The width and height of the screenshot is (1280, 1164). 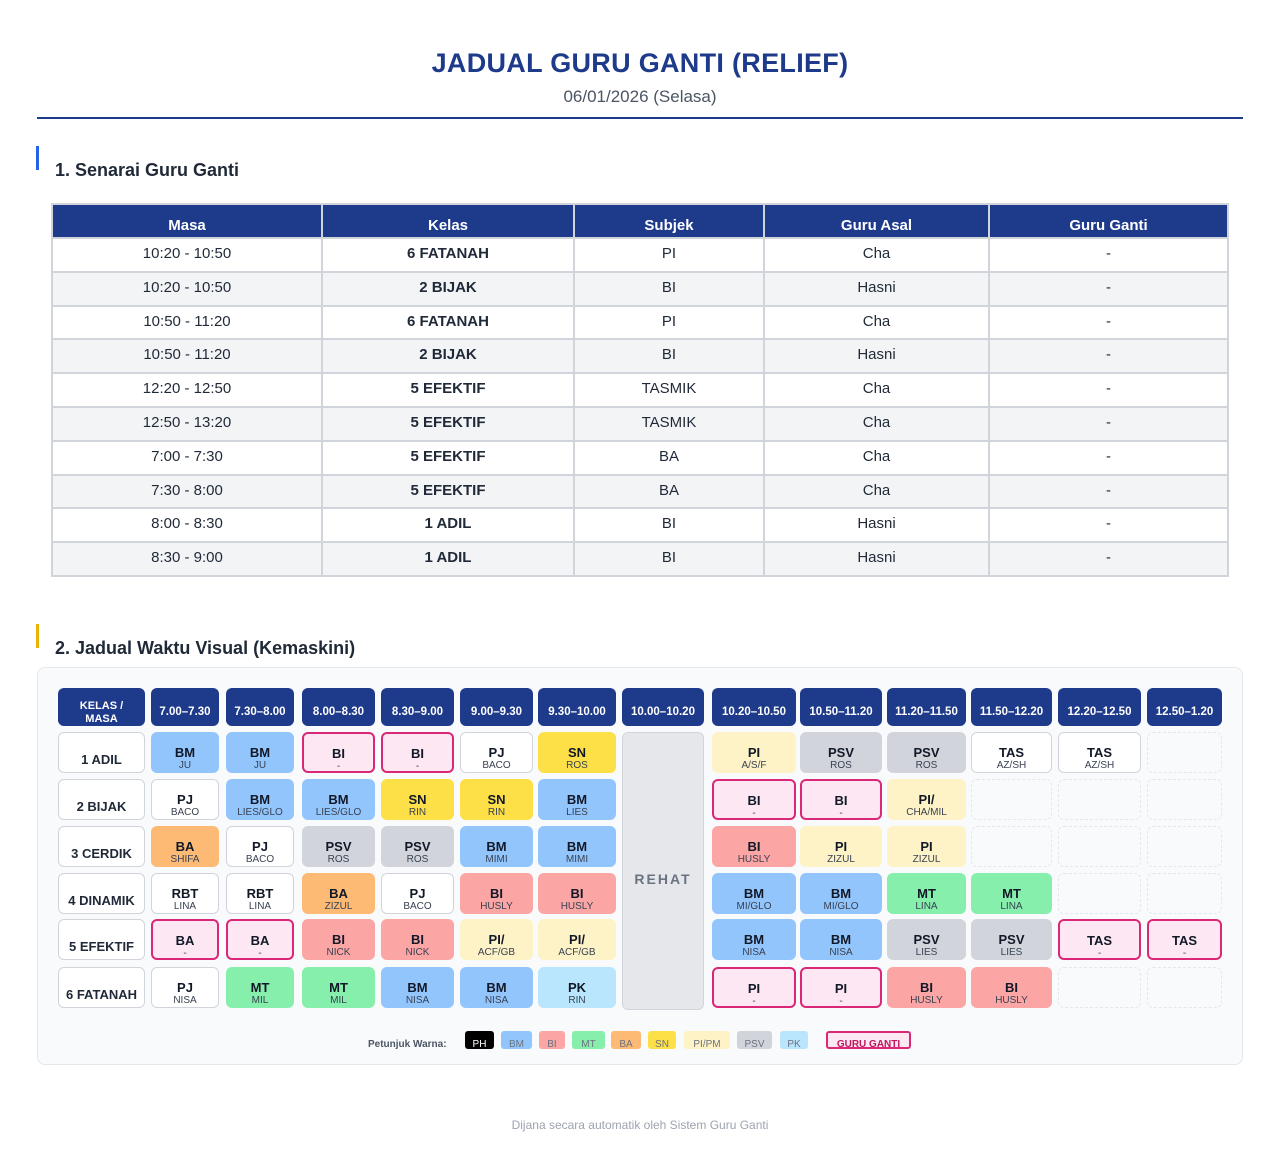 What do you see at coordinates (260, 707) in the screenshot?
I see `time-header: 7.30–8.00` at bounding box center [260, 707].